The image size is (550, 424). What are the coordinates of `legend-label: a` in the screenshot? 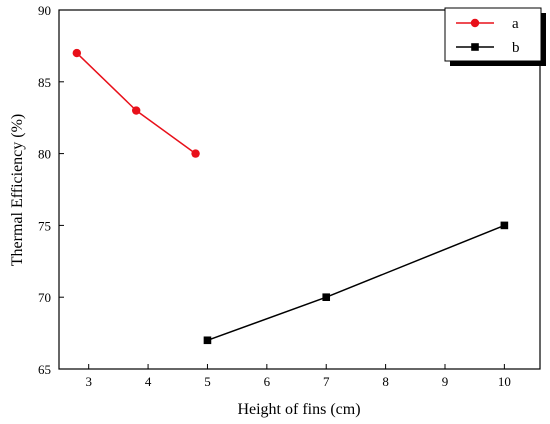 It's located at (515, 24).